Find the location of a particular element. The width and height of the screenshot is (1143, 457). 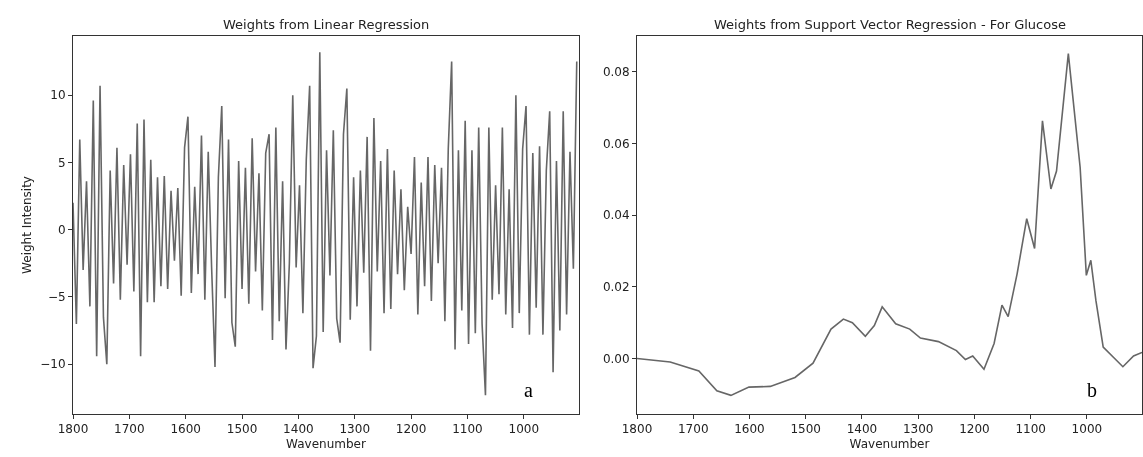

y-tick-label: −5 is located at coordinates (56, 297).